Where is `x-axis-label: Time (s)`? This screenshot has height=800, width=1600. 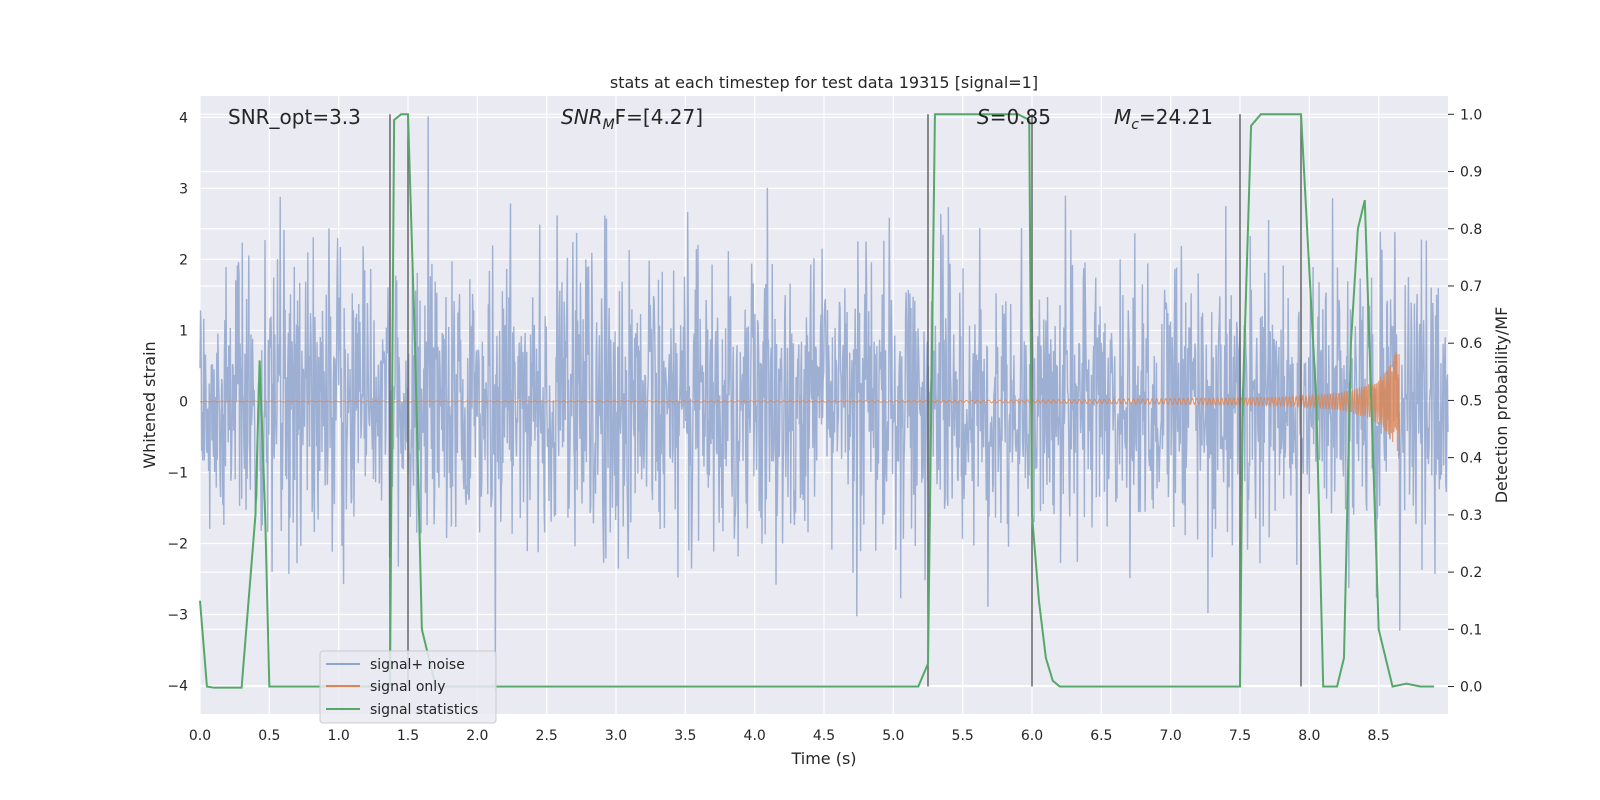 x-axis-label: Time (s) is located at coordinates (823, 758).